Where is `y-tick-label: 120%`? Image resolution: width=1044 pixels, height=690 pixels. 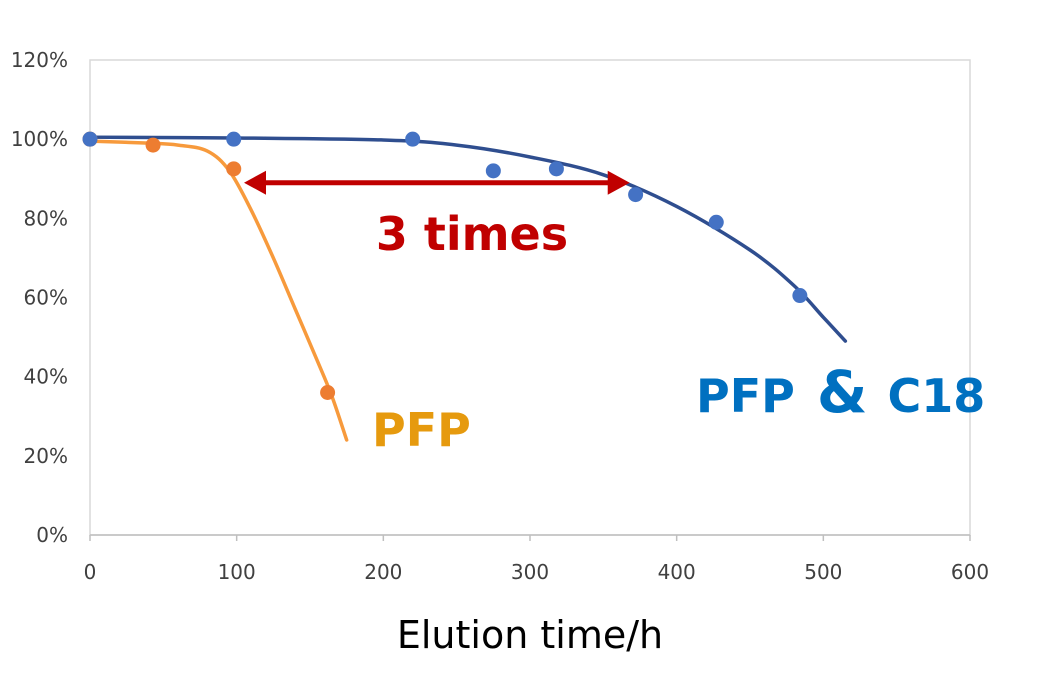
y-tick-label: 120% is located at coordinates (39, 60).